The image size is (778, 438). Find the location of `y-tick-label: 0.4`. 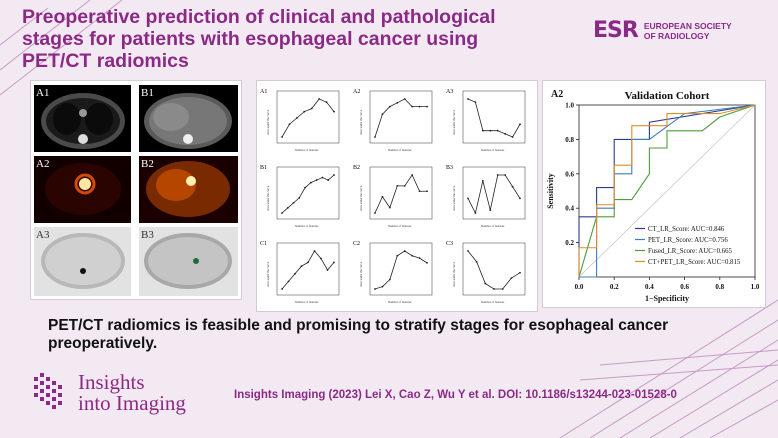

y-tick-label: 0.4 is located at coordinates (569, 209).